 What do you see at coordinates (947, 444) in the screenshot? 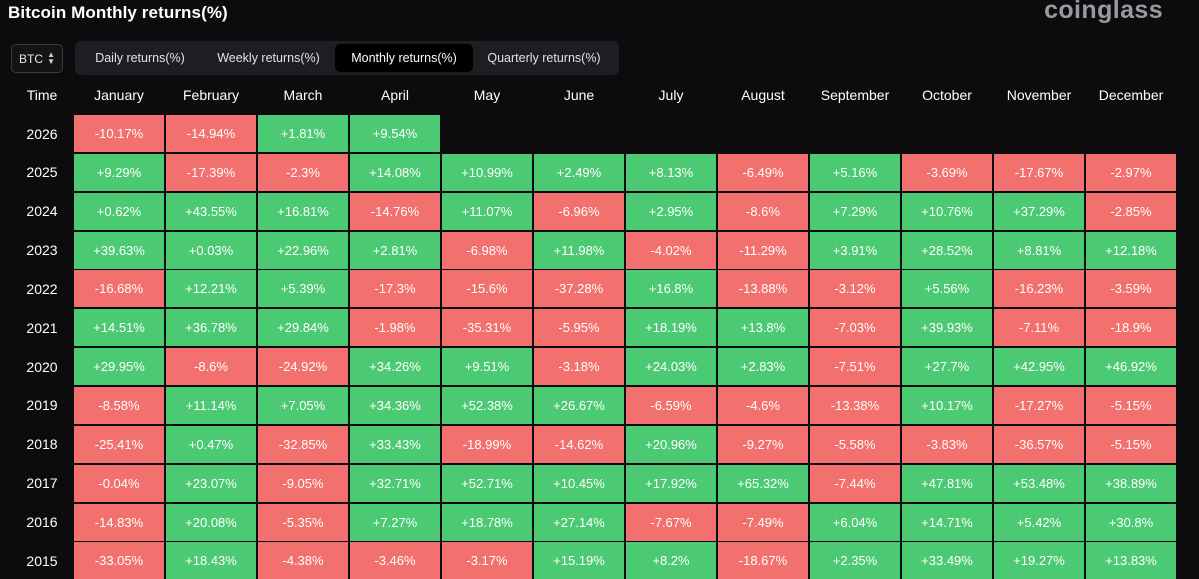
I see `return-cell: -3.83%` at bounding box center [947, 444].